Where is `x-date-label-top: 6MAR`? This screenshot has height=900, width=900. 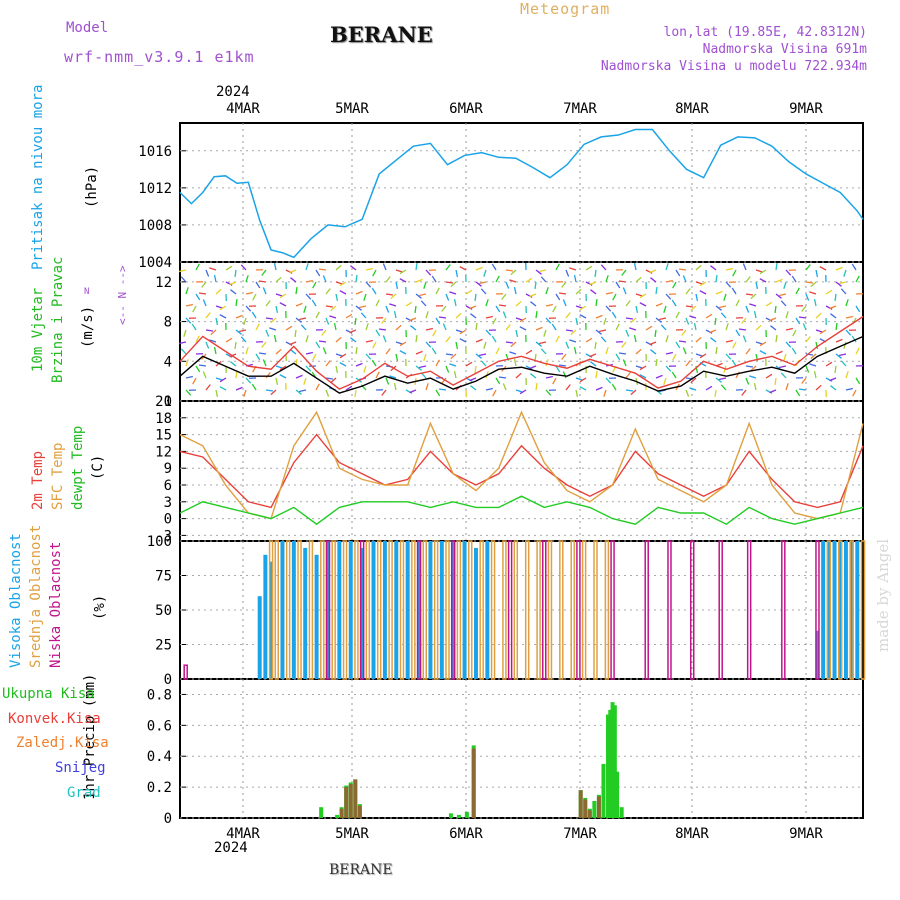 x-date-label-top: 6MAR is located at coordinates (466, 109).